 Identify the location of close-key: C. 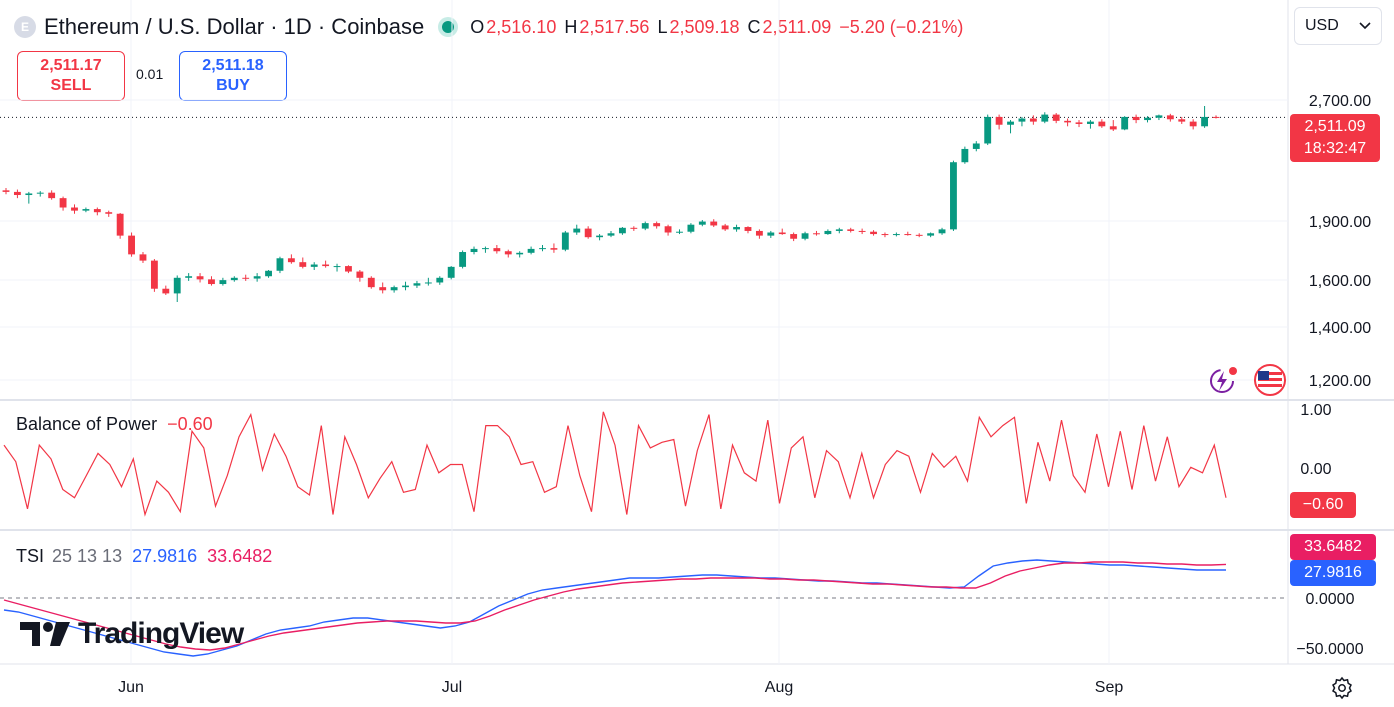
(754, 26).